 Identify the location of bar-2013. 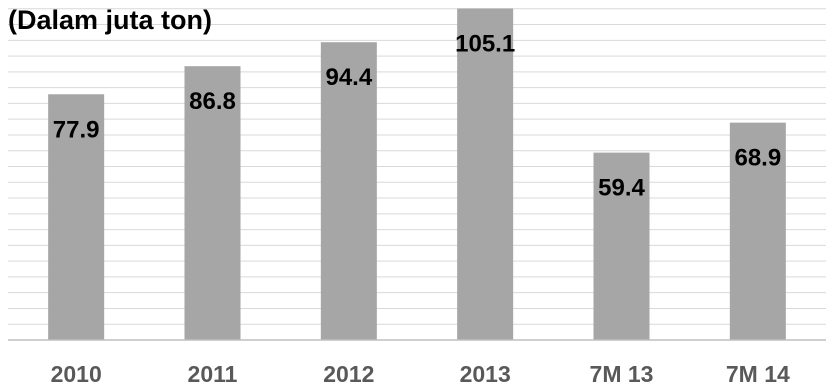
(485, 174).